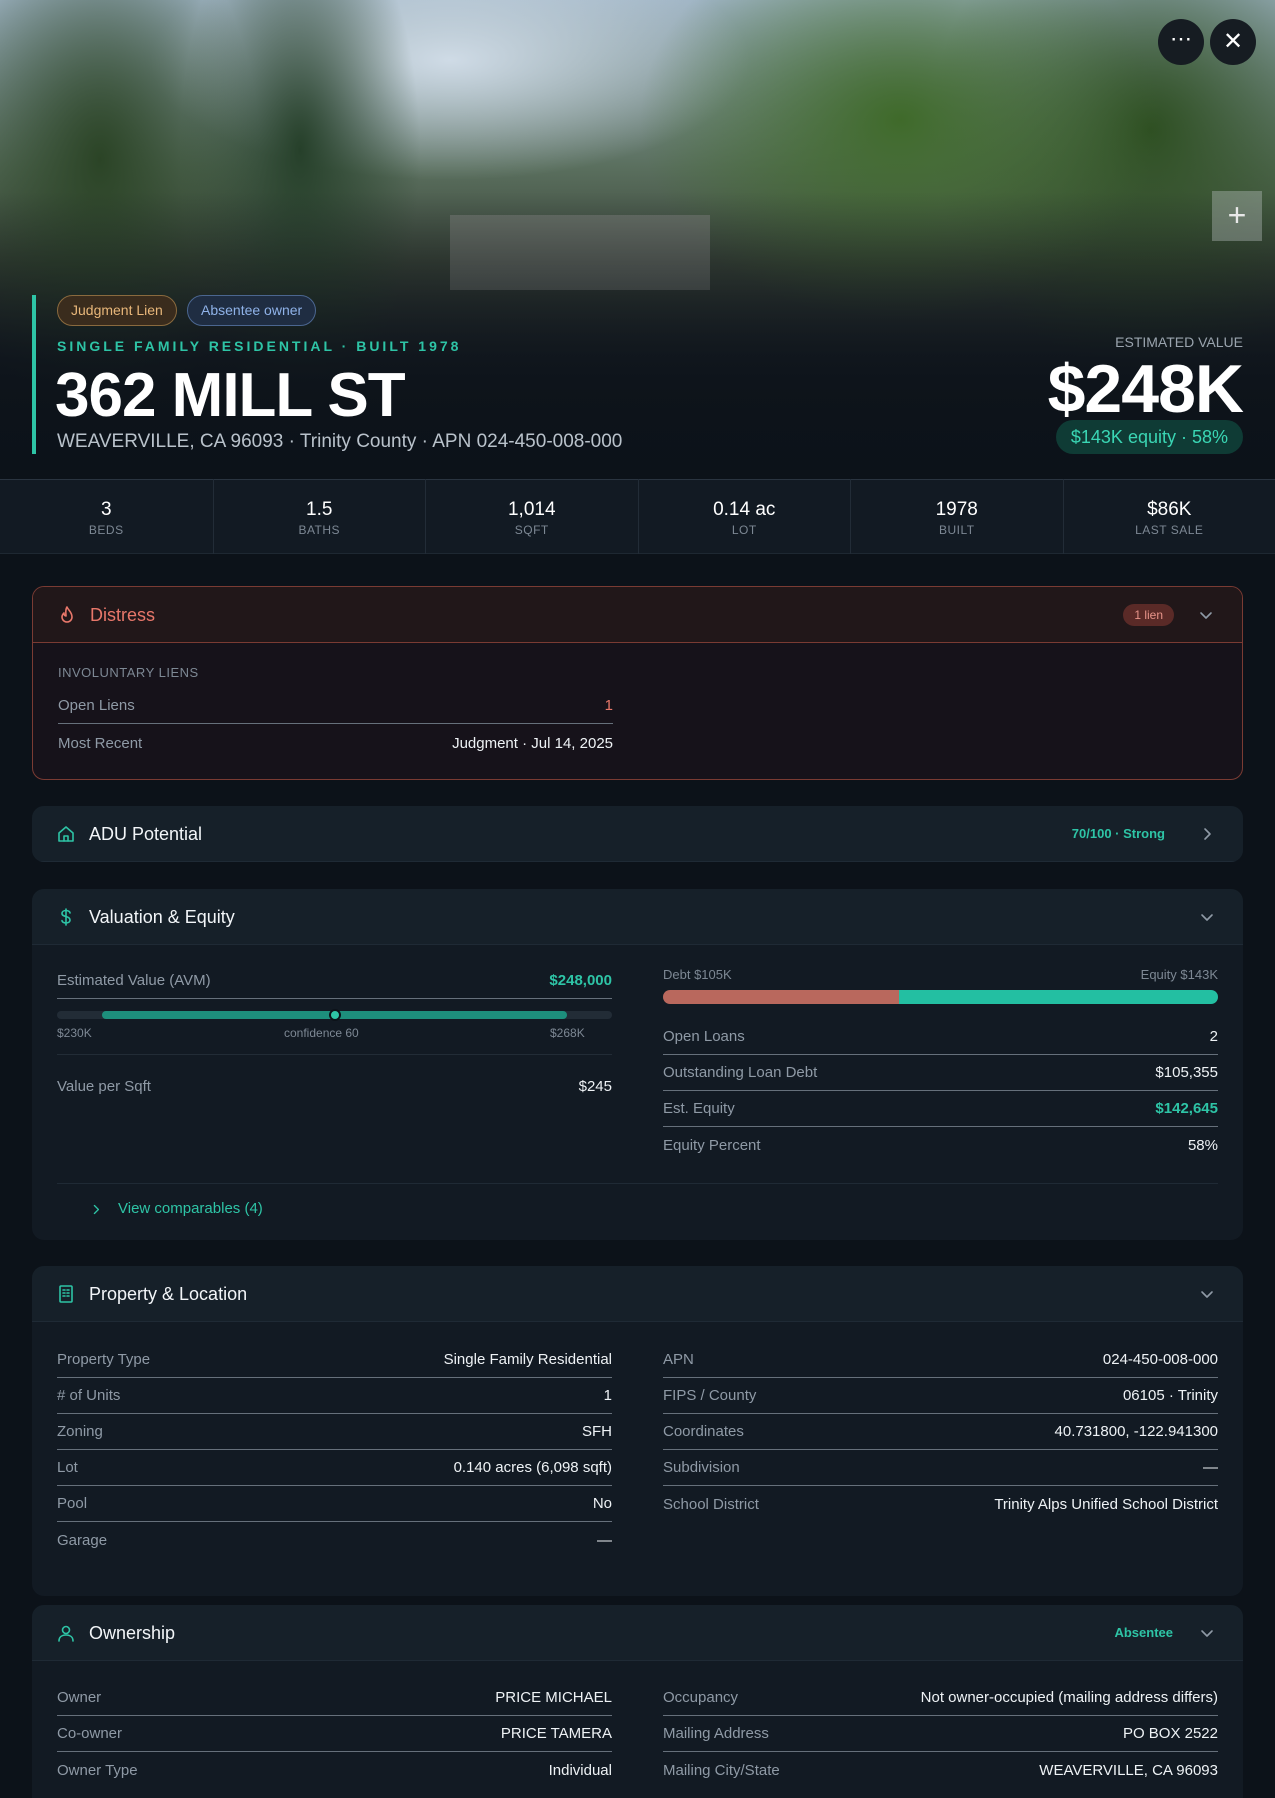 The height and width of the screenshot is (1798, 1275). I want to click on detail-row: Pool No, so click(334, 1504).